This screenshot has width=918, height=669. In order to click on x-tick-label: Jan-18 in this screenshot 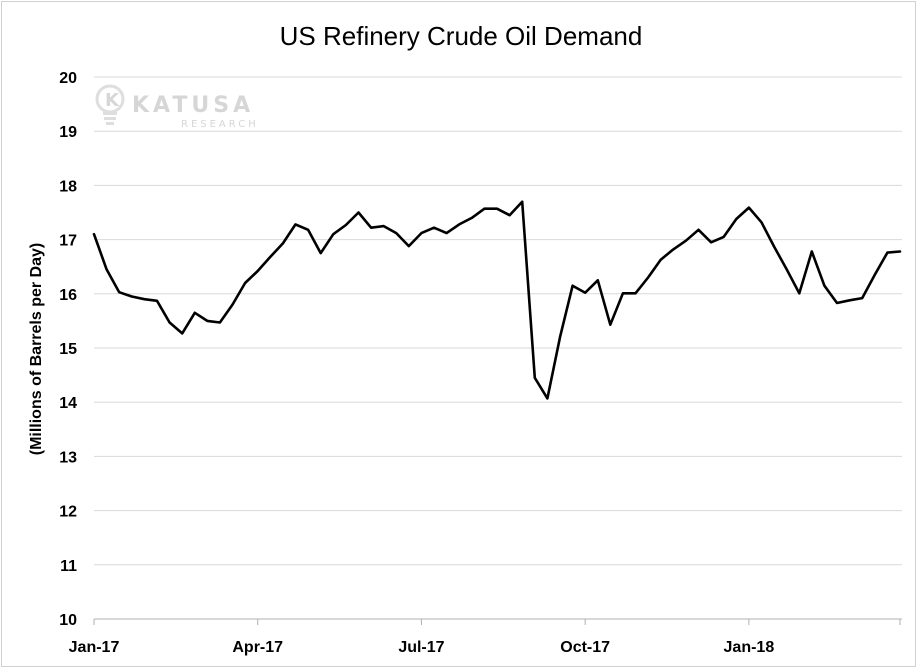, I will do `click(749, 647)`.